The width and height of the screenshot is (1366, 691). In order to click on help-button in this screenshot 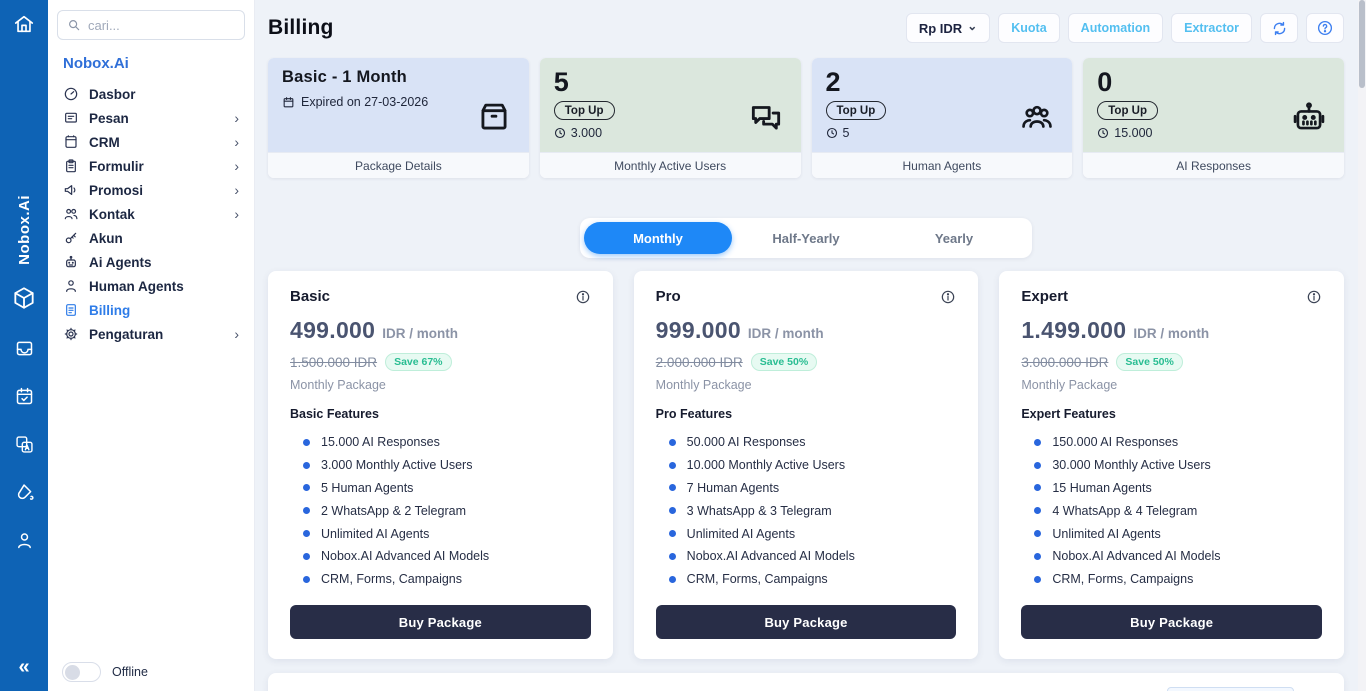, I will do `click(1325, 28)`.